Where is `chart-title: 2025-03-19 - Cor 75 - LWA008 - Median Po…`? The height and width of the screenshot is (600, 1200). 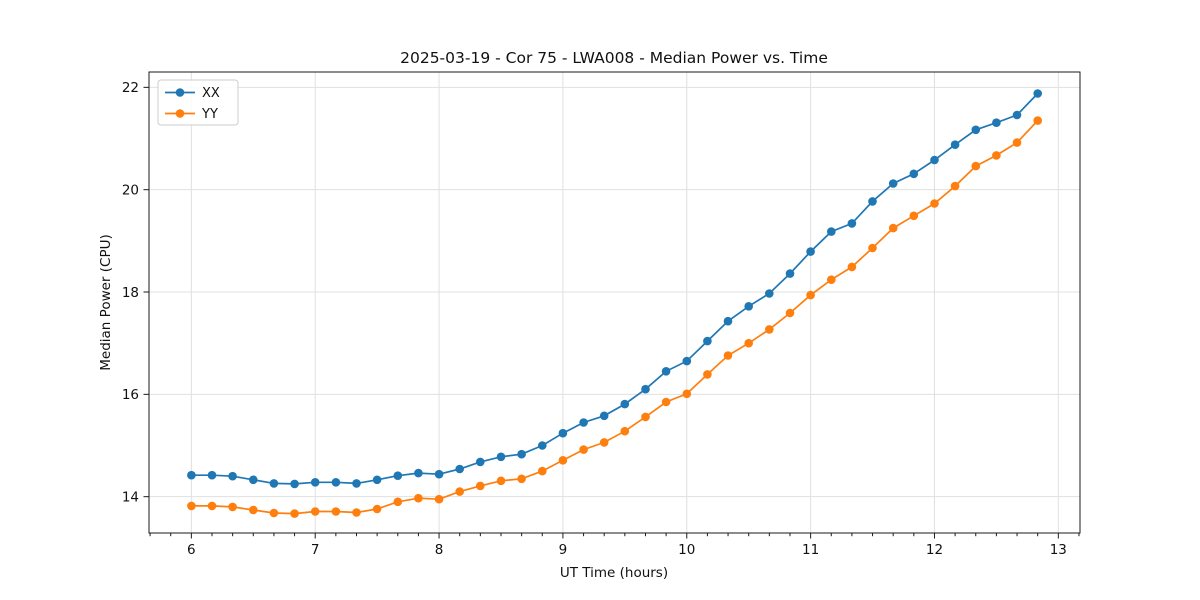 chart-title: 2025-03-19 - Cor 75 - LWA008 - Median Po… is located at coordinates (614, 58).